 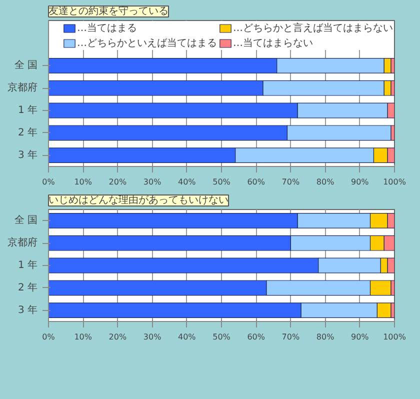 What do you see at coordinates (313, 28) in the screenshot?
I see `legend-label: …どちらかと言えば当てはまらない` at bounding box center [313, 28].